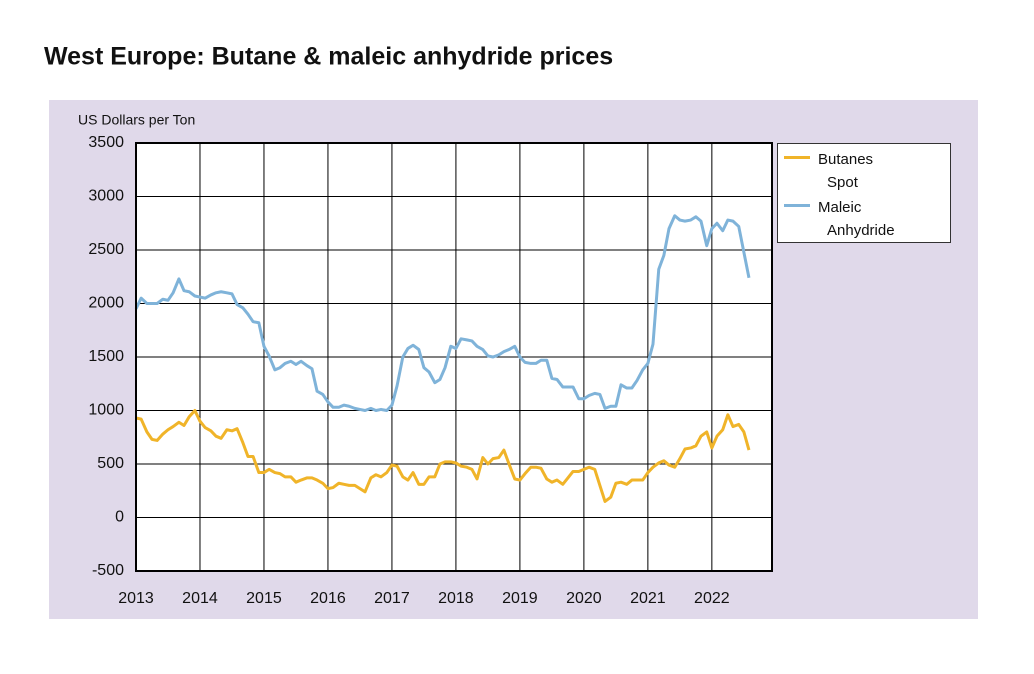  Describe the element at coordinates (443, 456) in the screenshot. I see `series-line` at that location.